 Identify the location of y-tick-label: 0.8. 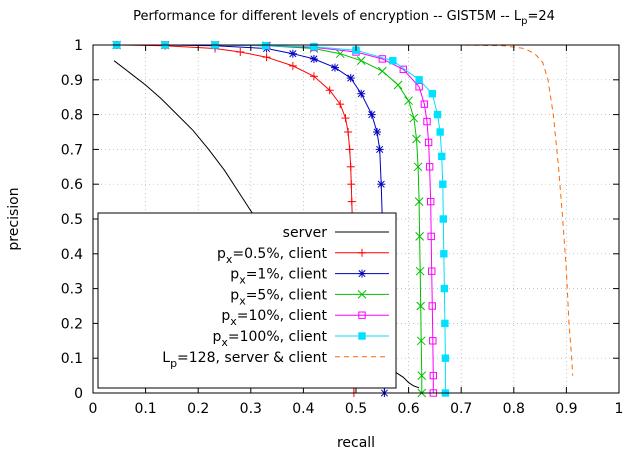
(72, 116).